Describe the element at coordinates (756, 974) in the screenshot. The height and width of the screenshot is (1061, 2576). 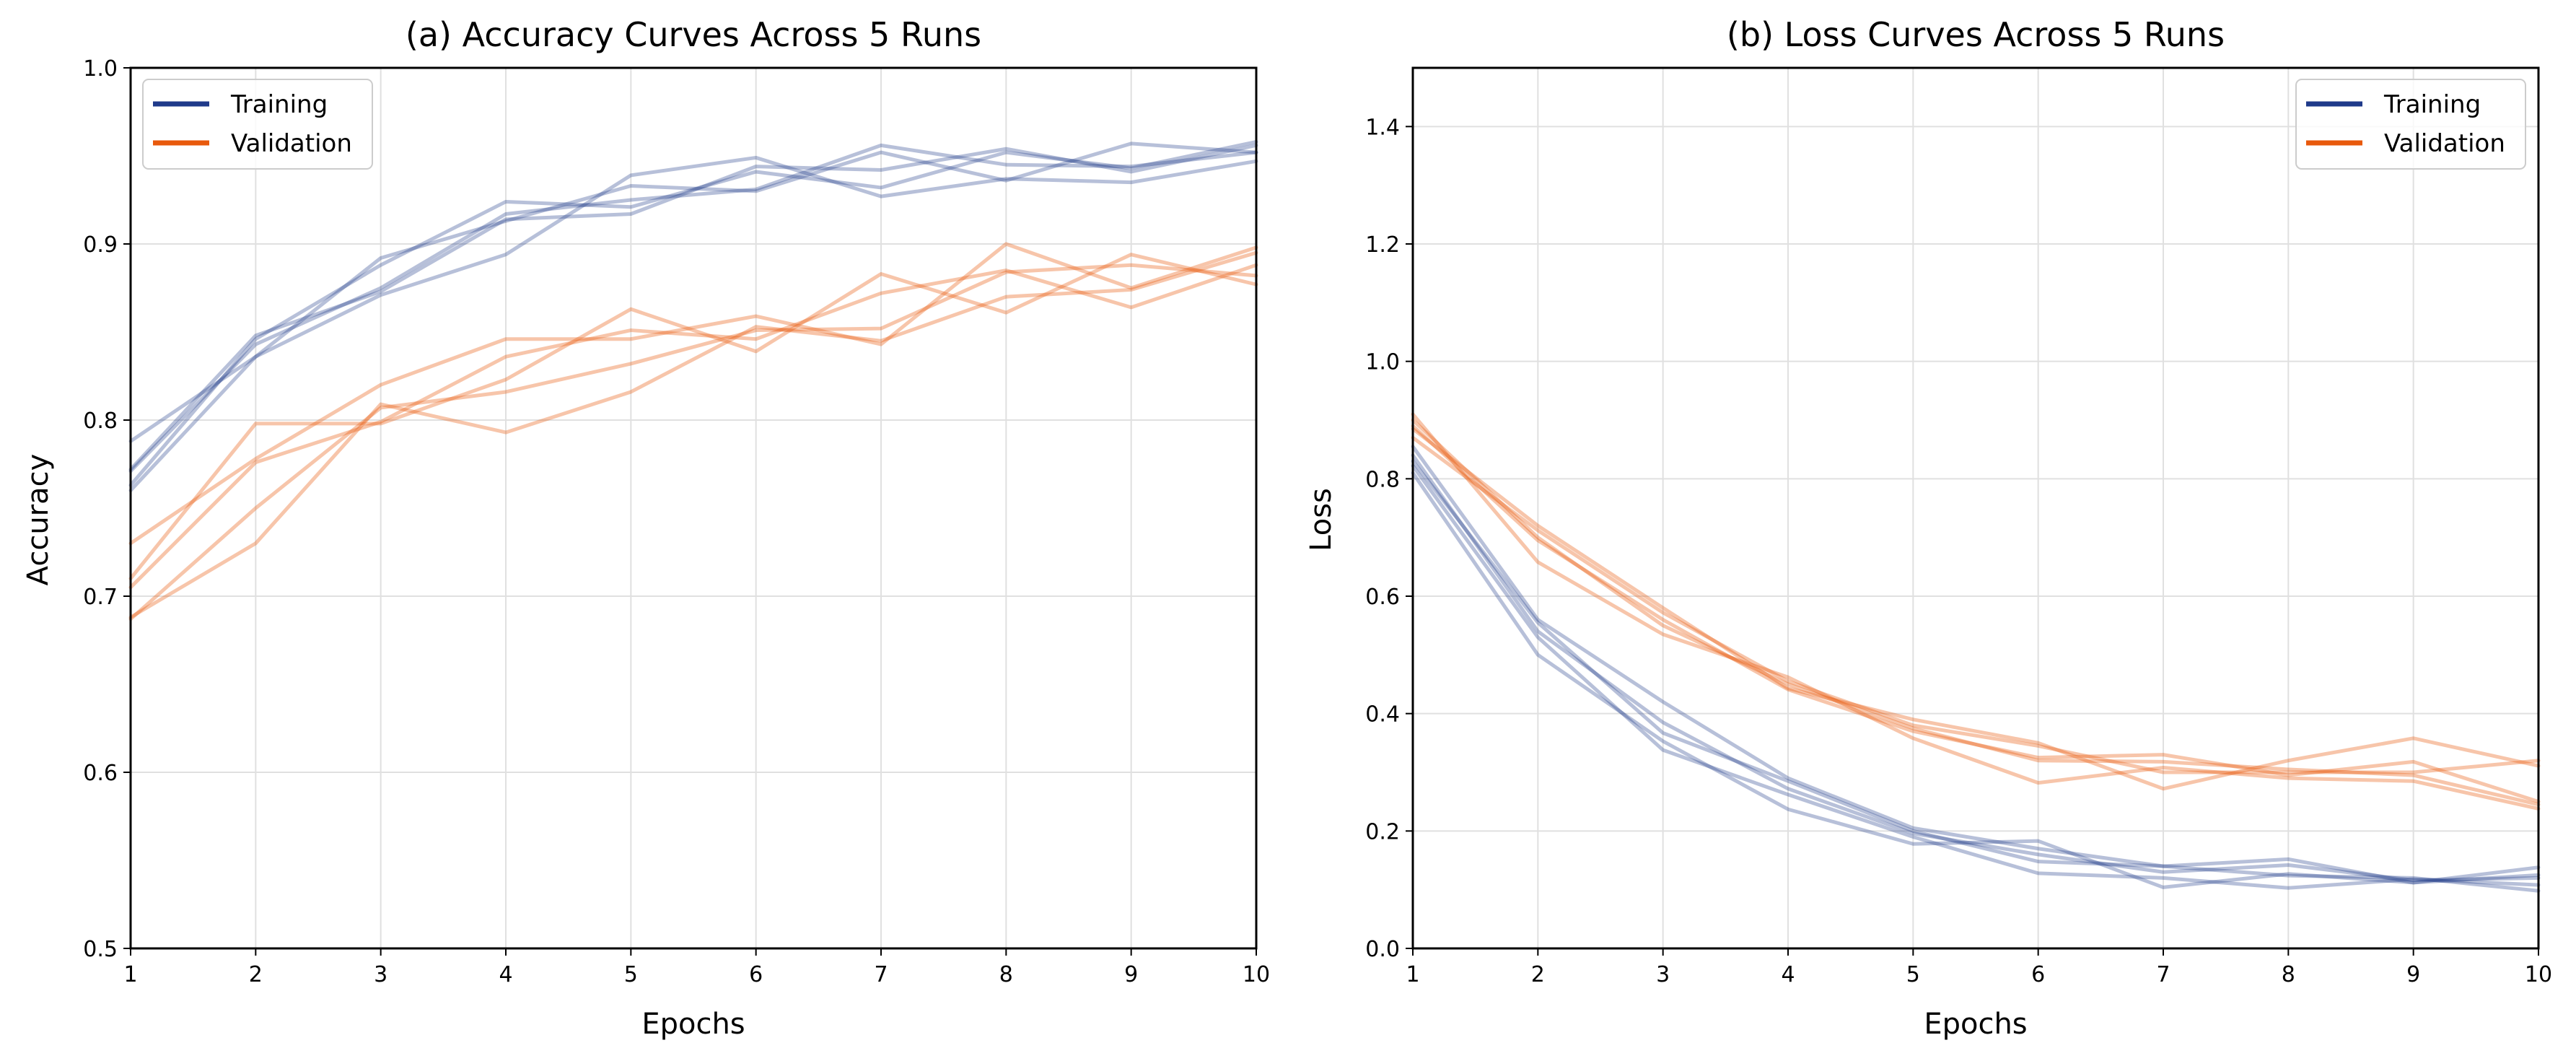
I see `accuracy-x-tick-label: 6` at that location.